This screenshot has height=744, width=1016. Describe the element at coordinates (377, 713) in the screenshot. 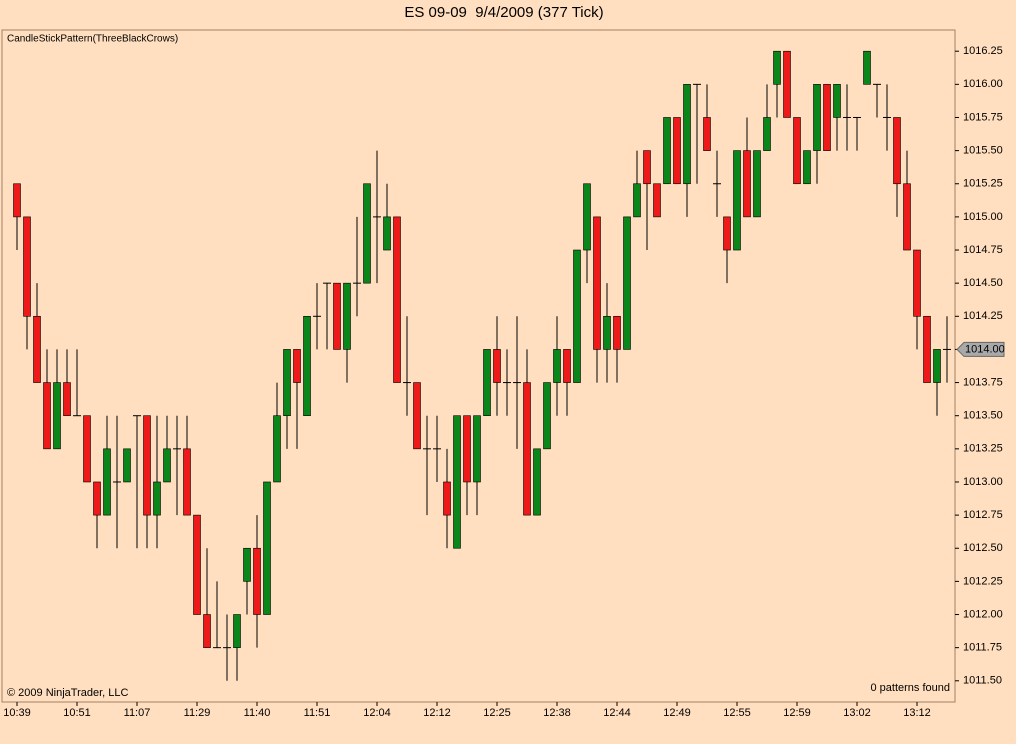

I see `x-tick-label: 12:04` at that location.